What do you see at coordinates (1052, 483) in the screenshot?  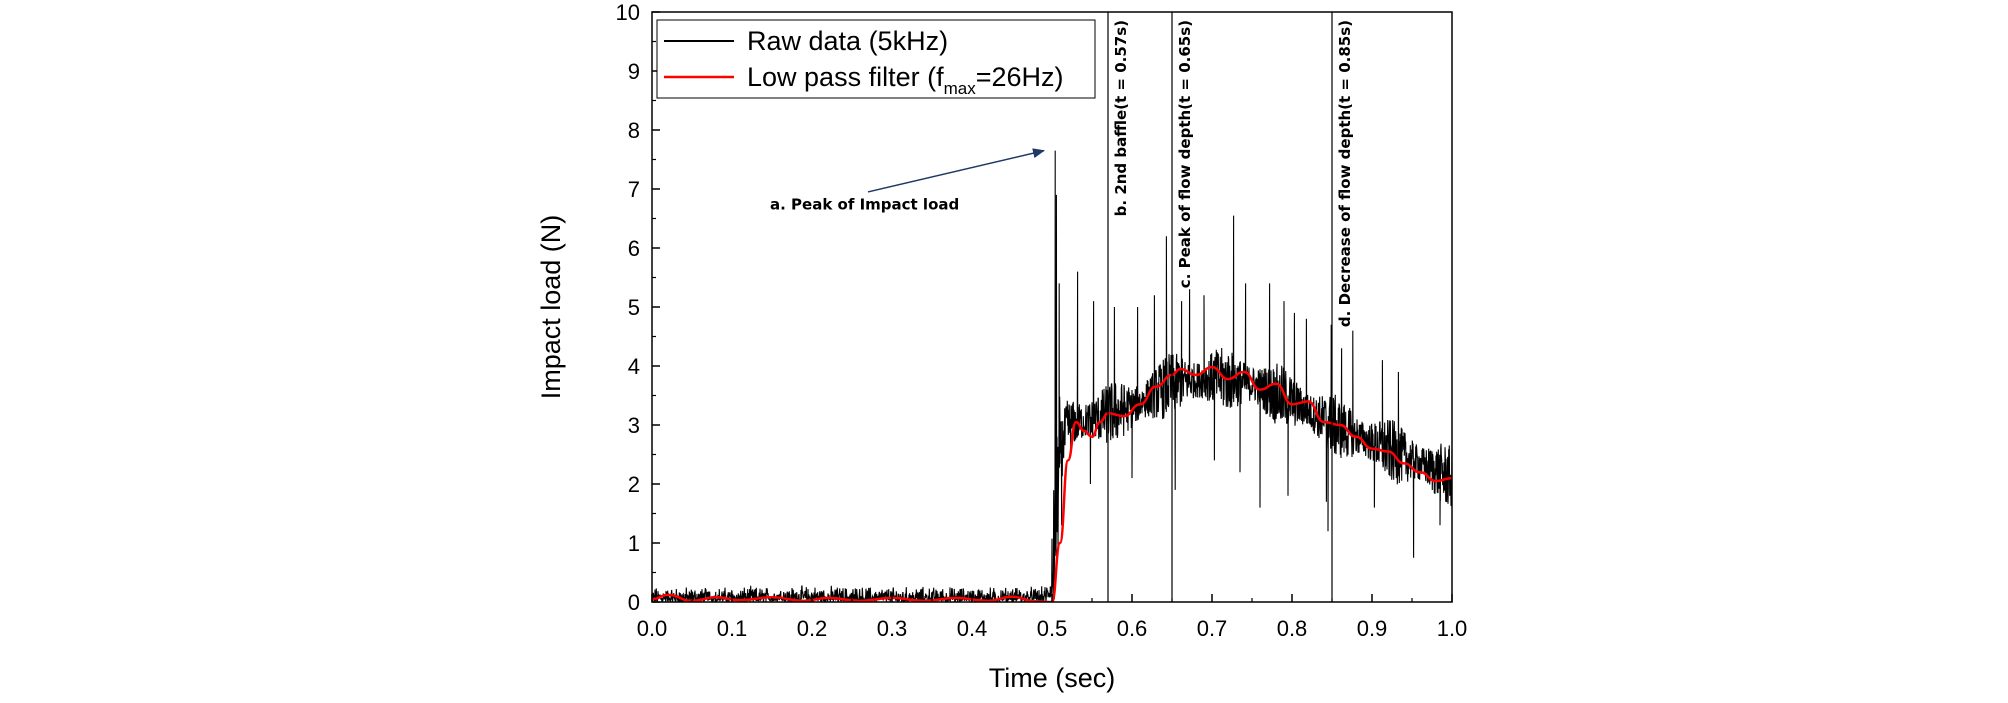 I see `series-lowpass-line` at bounding box center [1052, 483].